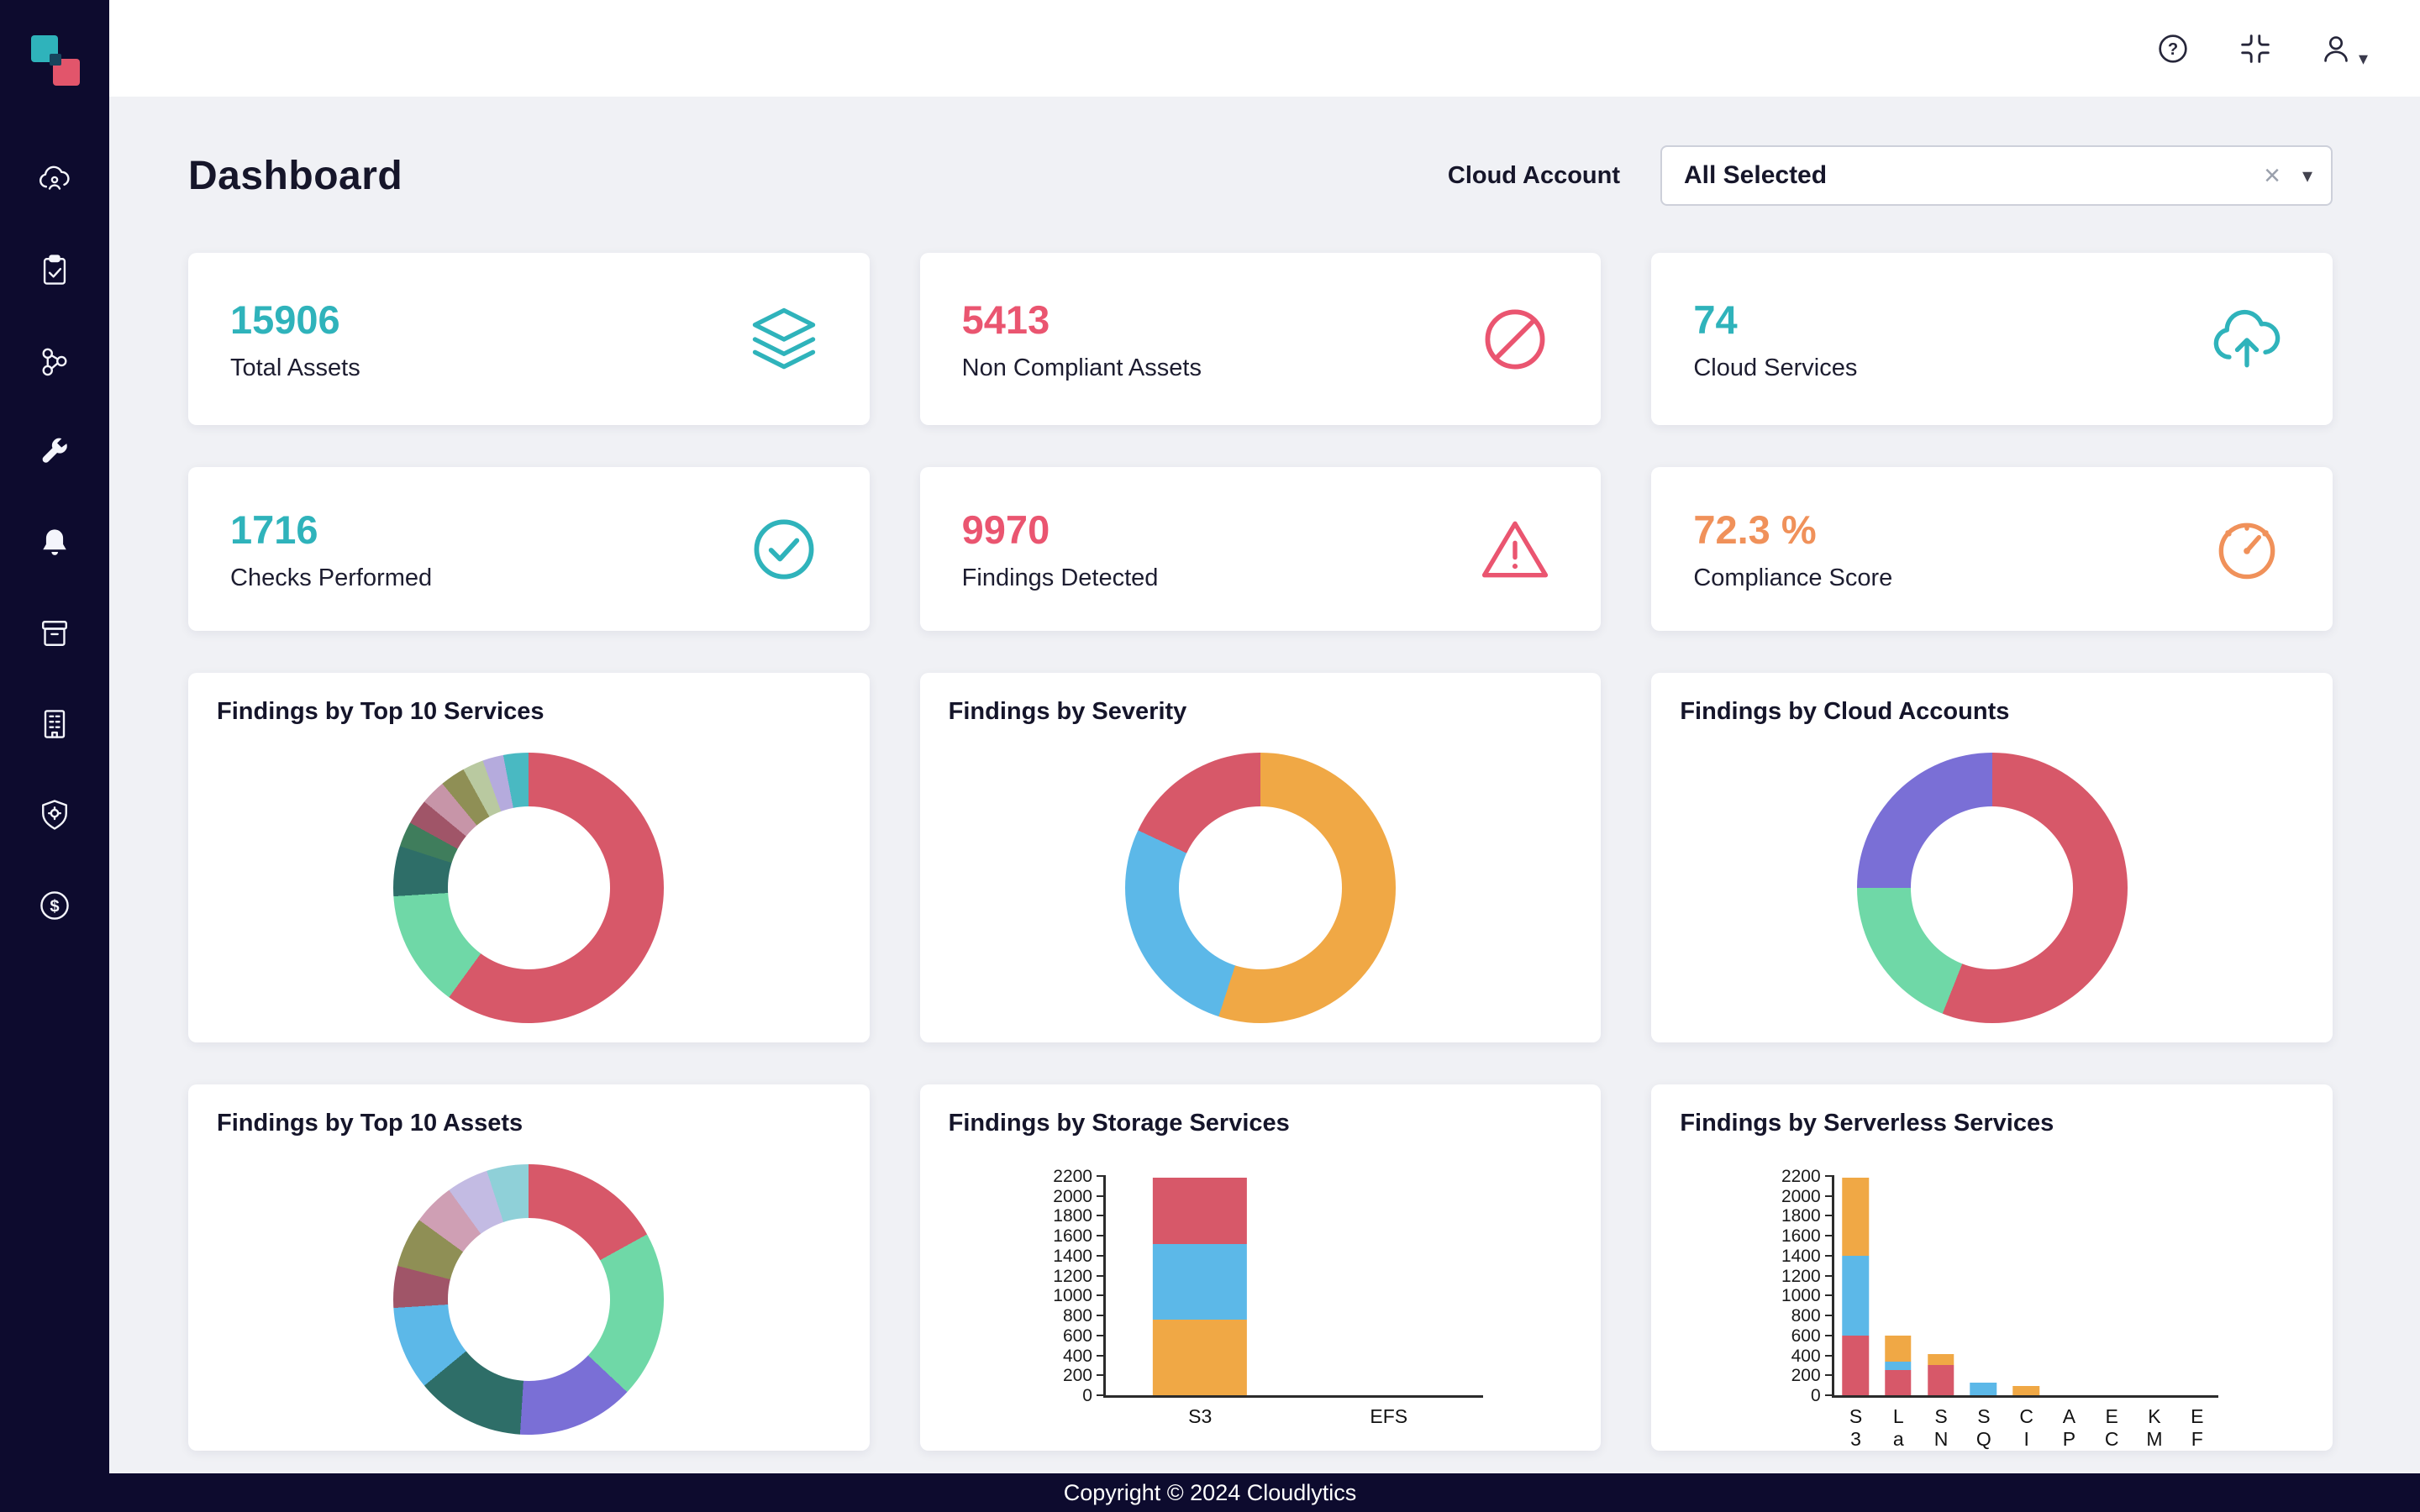 This screenshot has width=2420, height=1512. I want to click on wrench-icon, so click(54, 450).